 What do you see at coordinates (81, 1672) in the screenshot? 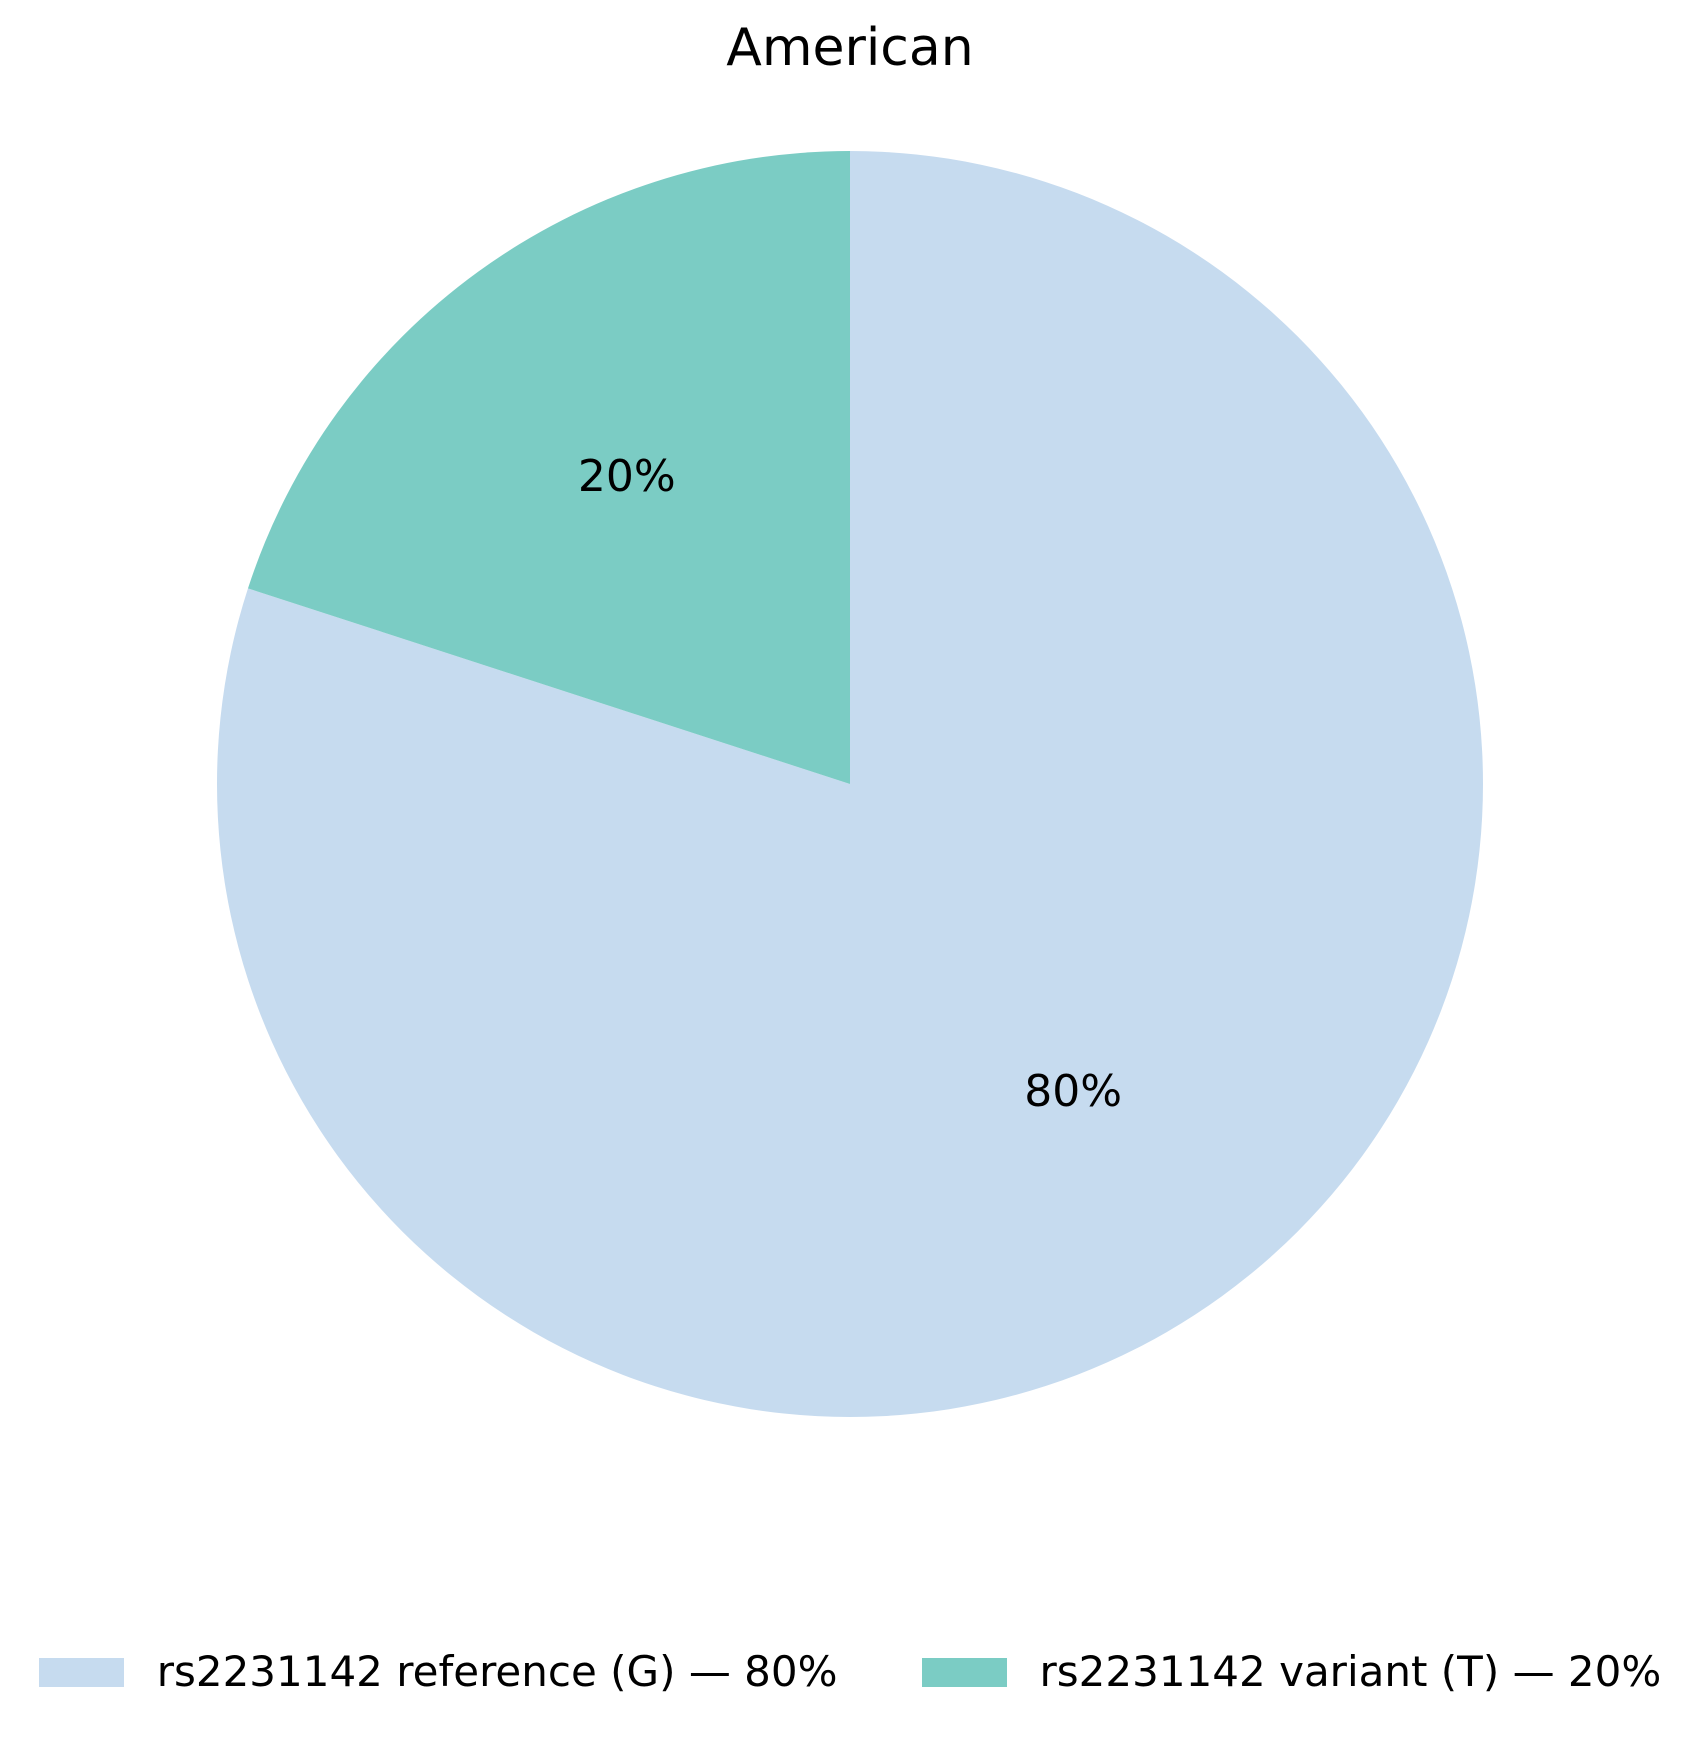
I see `legend-swatch-reference-icon` at bounding box center [81, 1672].